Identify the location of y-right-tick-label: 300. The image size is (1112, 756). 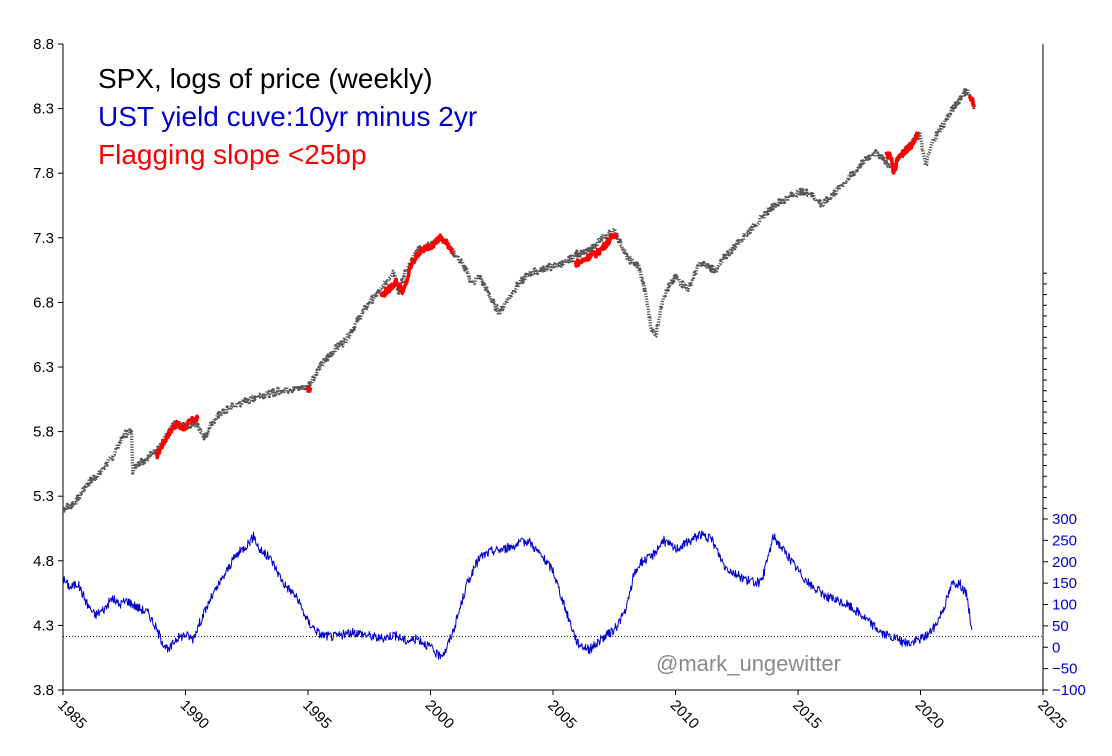
(1064, 519).